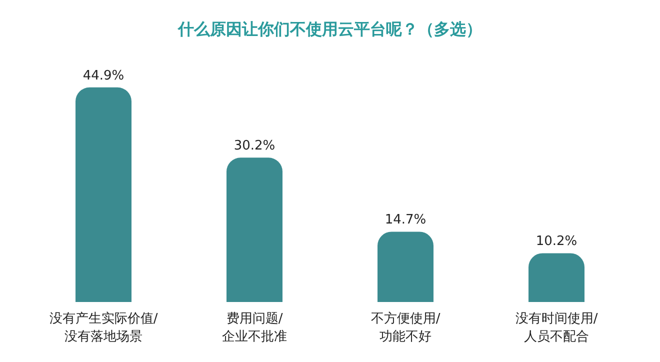 The image size is (660, 362). Describe the element at coordinates (557, 242) in the screenshot. I see `data-label: 10.2%` at that location.